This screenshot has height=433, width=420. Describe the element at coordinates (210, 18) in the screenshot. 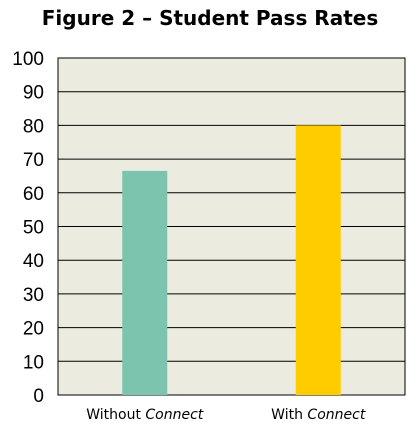

I see `chart-title: Figure 2 – Student Pass Rates` at that location.